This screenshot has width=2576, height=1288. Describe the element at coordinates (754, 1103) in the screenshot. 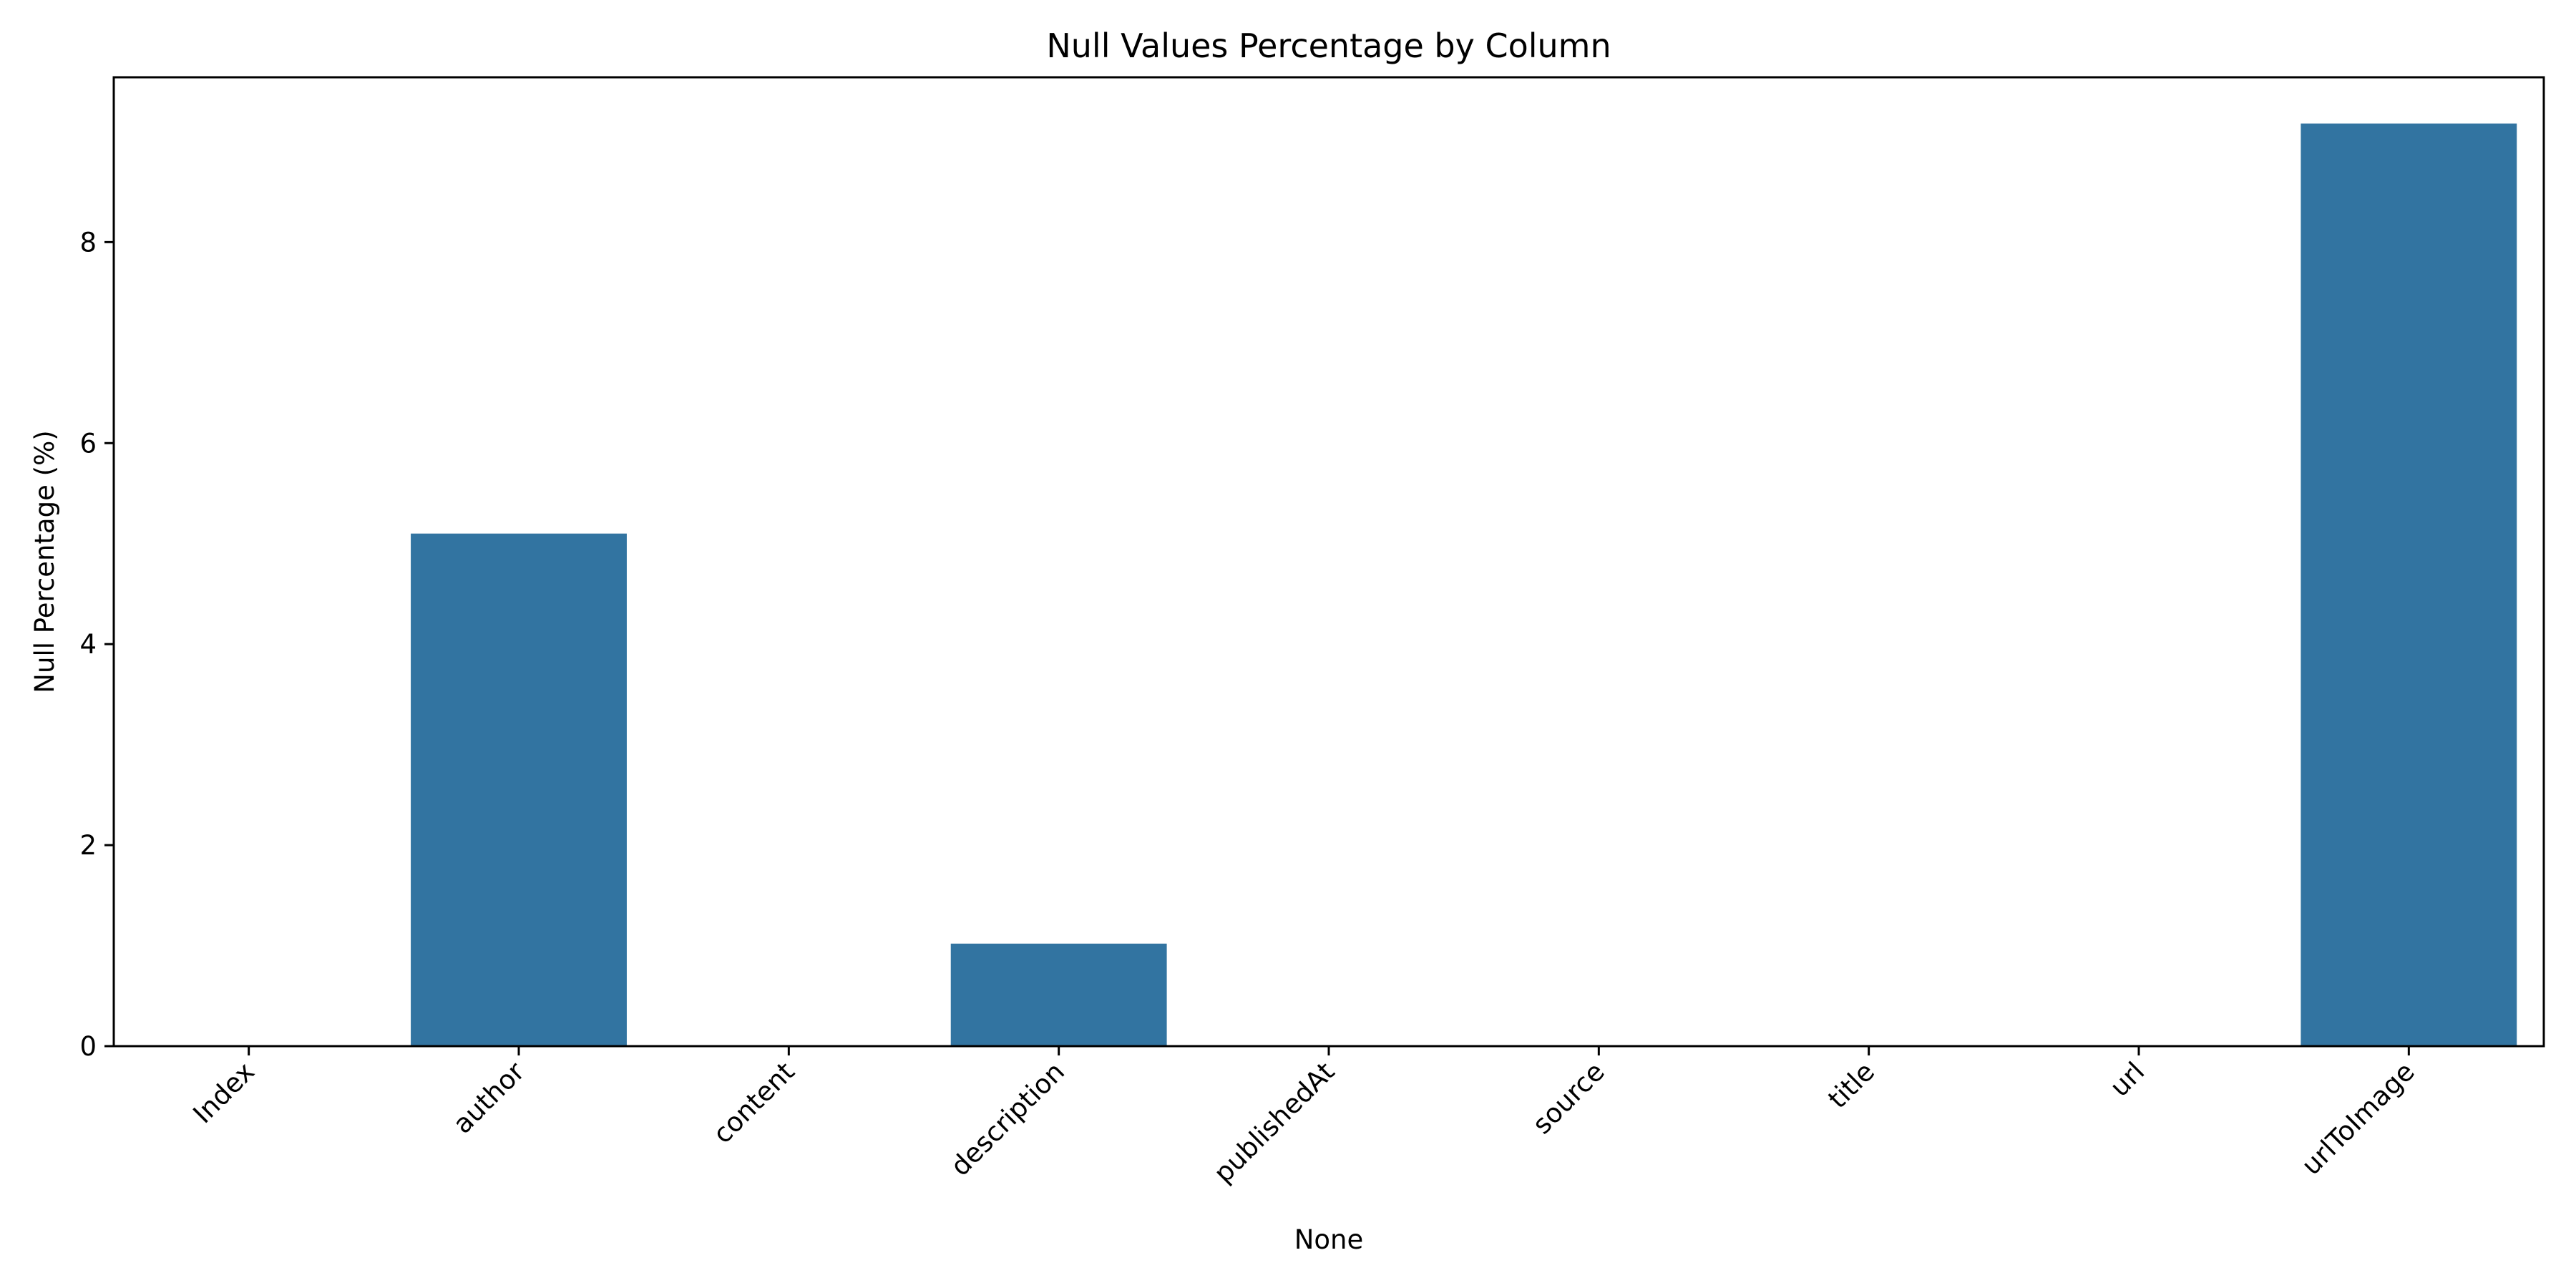

I see `x-tick-label: content` at that location.